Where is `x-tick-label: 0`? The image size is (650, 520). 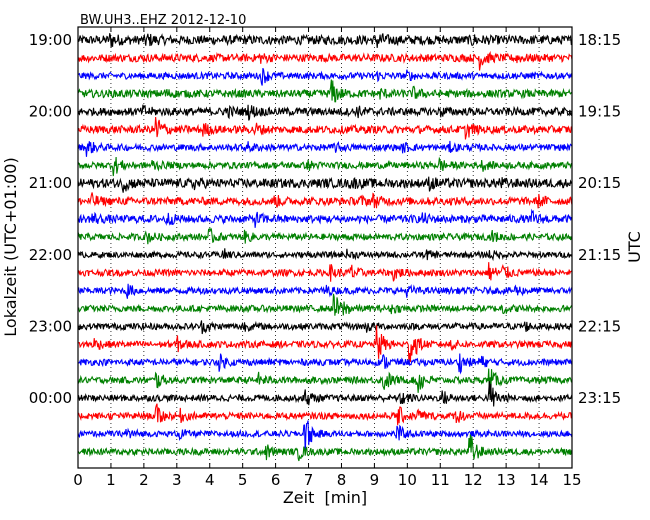
x-tick-label: 0 is located at coordinates (78, 480).